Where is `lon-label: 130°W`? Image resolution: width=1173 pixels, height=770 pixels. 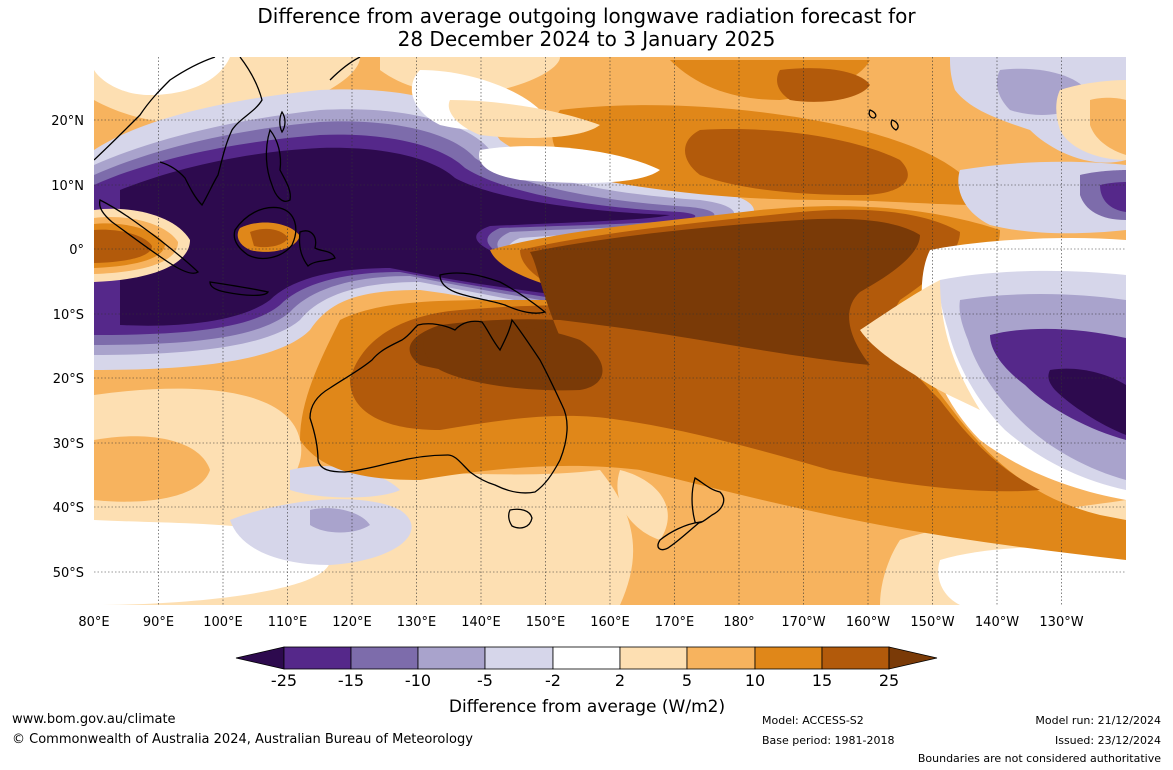 lon-label: 130°W is located at coordinates (1061, 622).